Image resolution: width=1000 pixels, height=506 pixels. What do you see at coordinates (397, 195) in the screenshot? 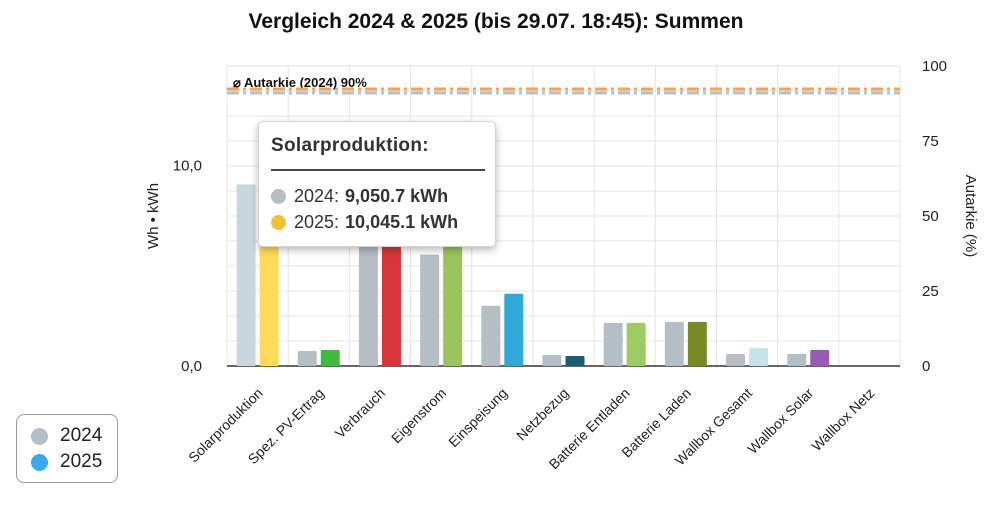
I see `tooltip-value-2024: 9,050.7 kWh` at bounding box center [397, 195].